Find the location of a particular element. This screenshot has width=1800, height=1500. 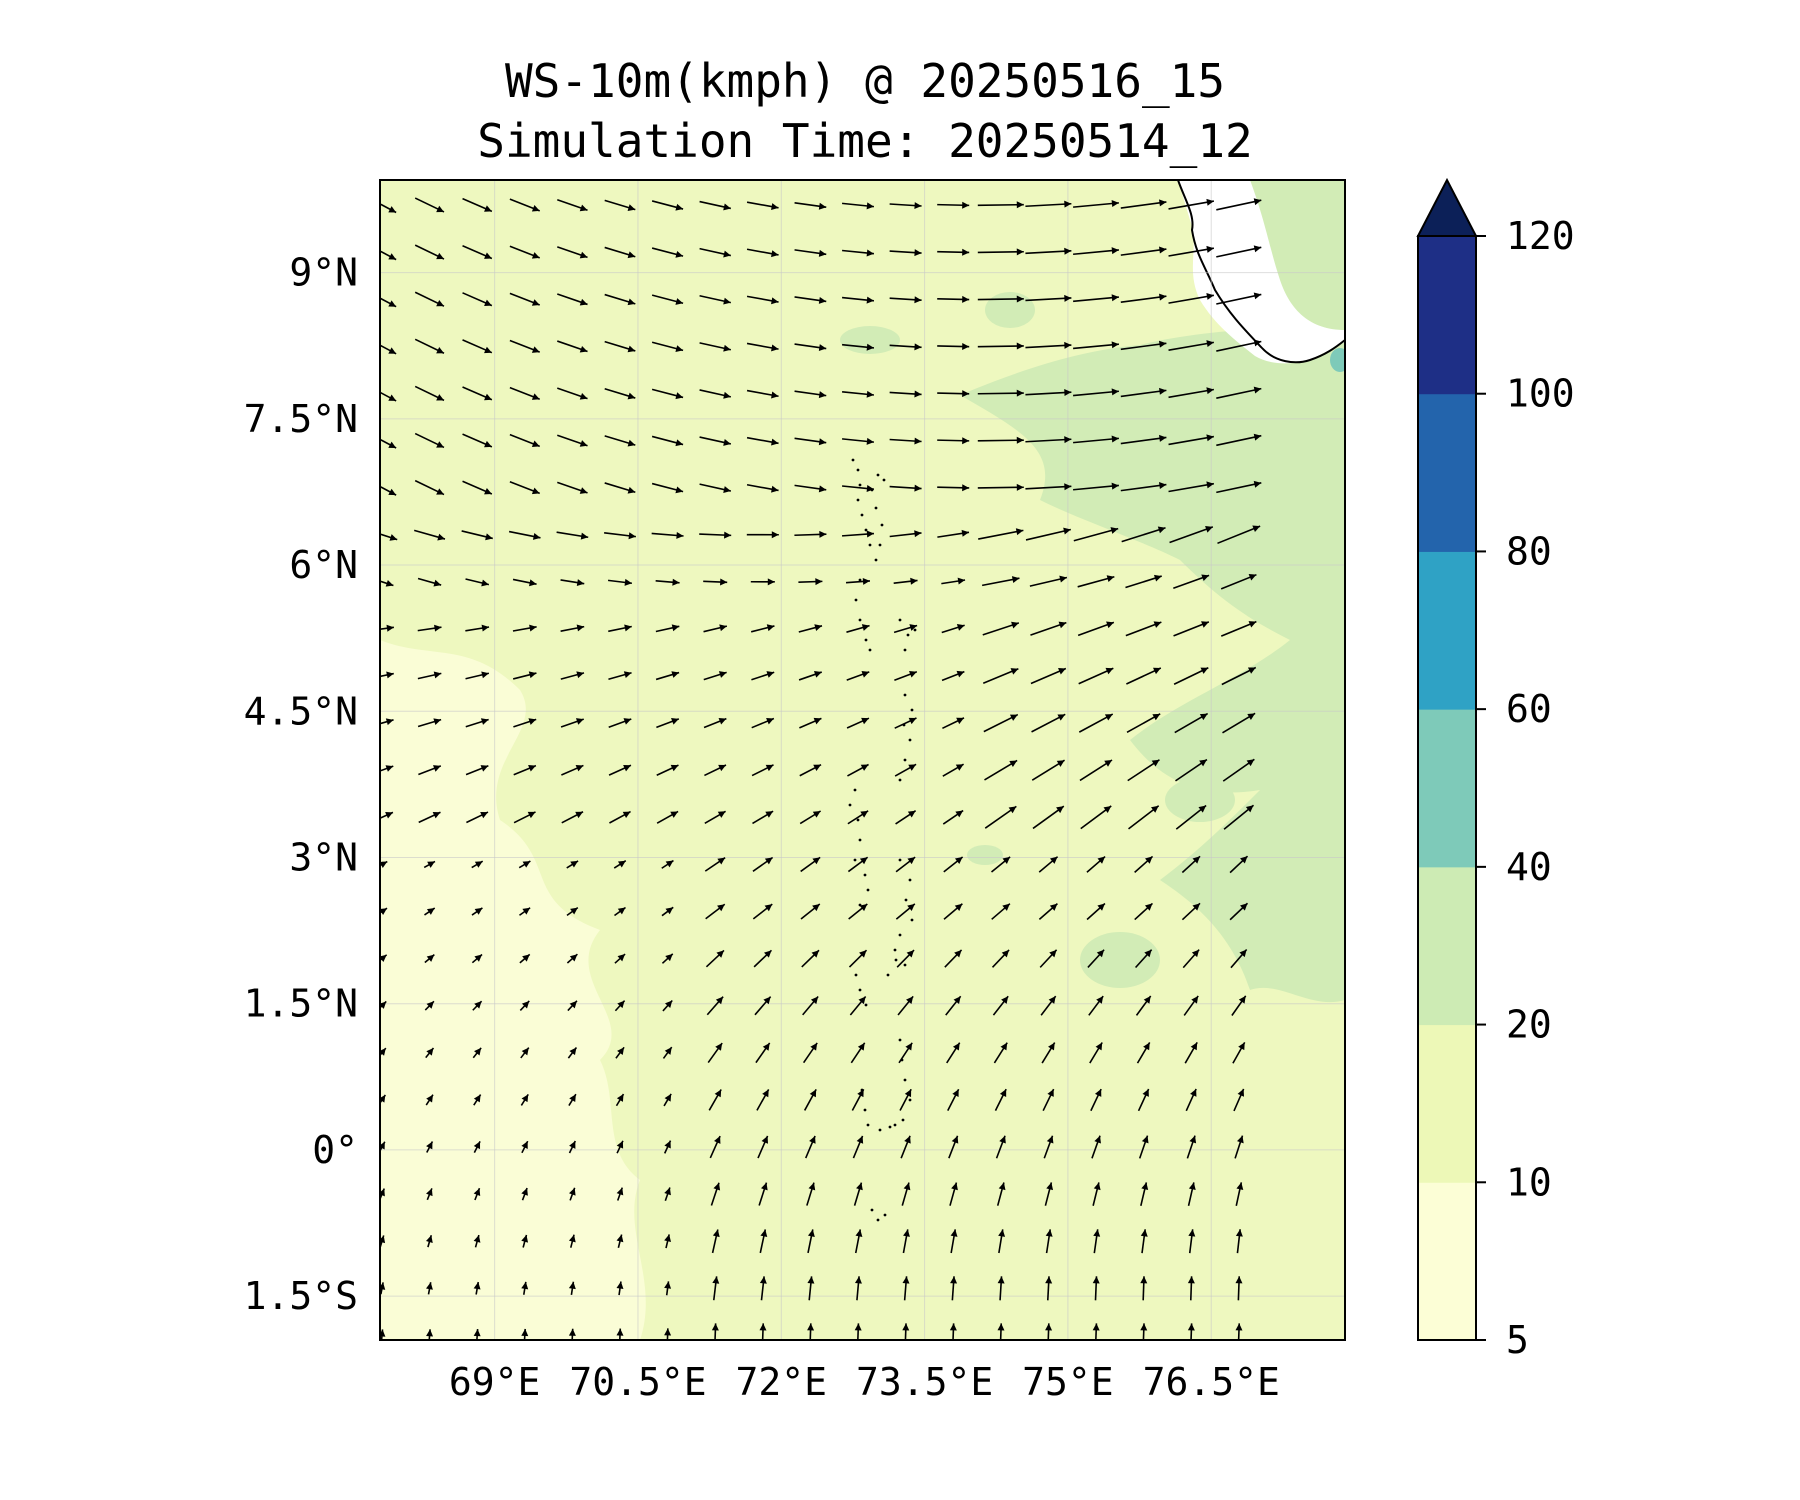

lat-tick-label: 4.5°N is located at coordinates (301, 711).